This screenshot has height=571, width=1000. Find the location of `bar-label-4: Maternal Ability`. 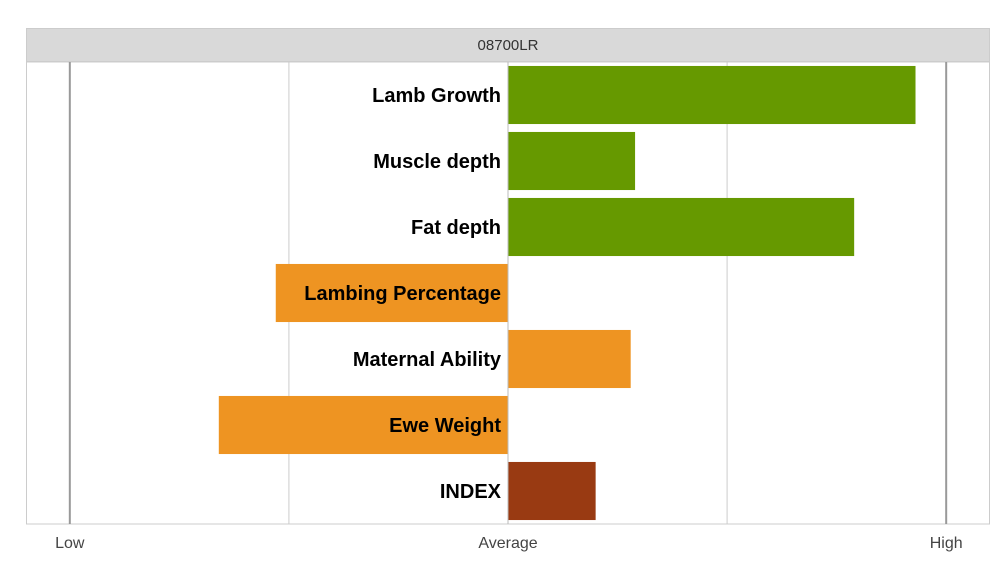

bar-label-4: Maternal Ability is located at coordinates (427, 360).